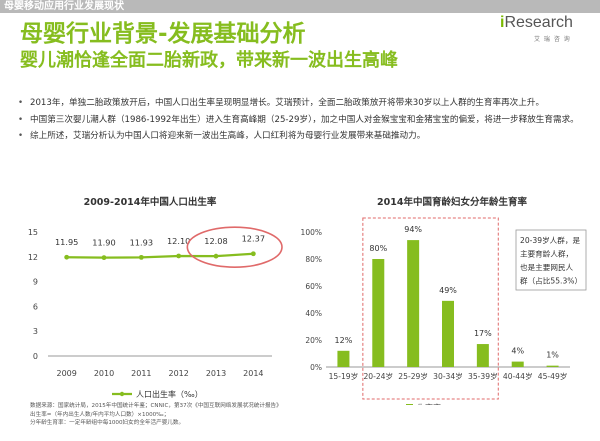  What do you see at coordinates (35, 306) in the screenshot?
I see `y-tick-label: 6` at bounding box center [35, 306].